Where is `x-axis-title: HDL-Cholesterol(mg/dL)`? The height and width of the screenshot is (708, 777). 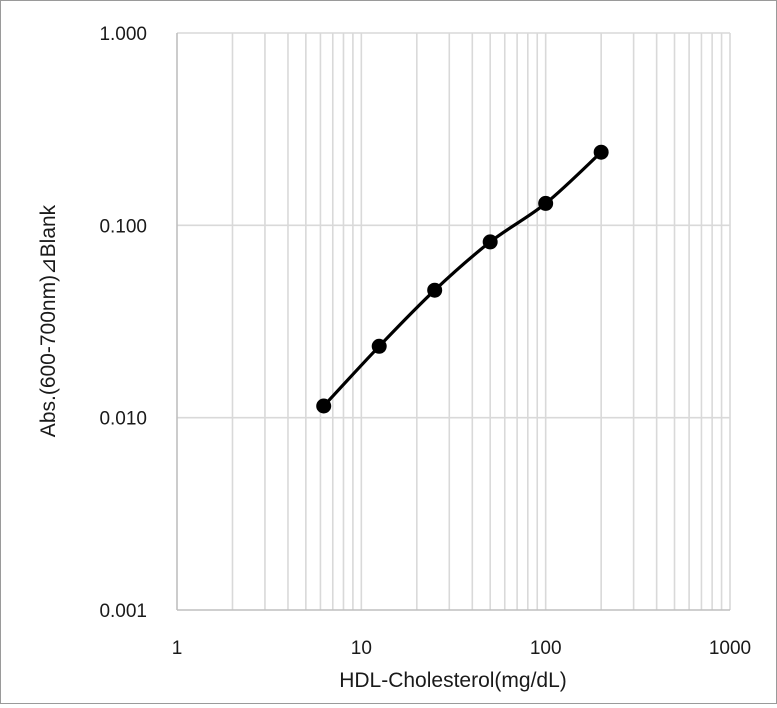
x-axis-title: HDL-Cholesterol(mg/dL) is located at coordinates (453, 680).